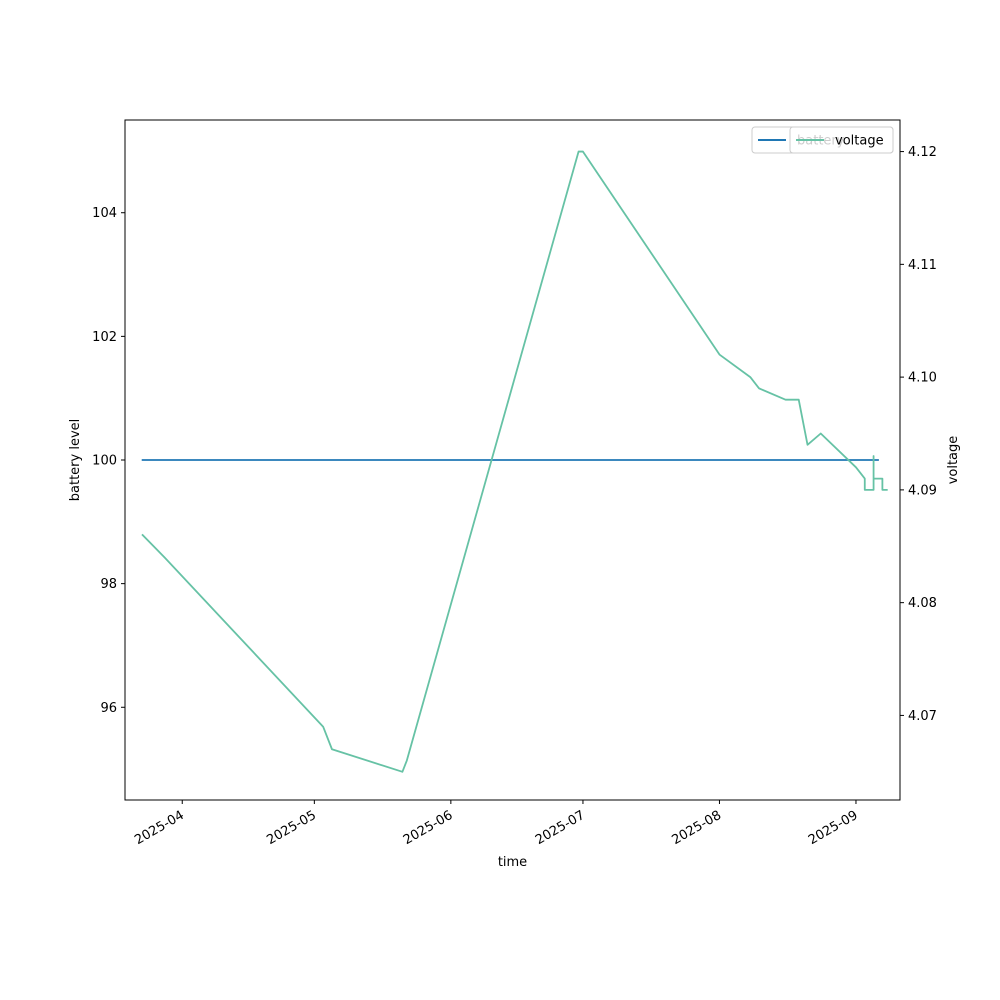 This screenshot has width=1000, height=1000. I want to click on legend-label-voltage: voltage, so click(859, 141).